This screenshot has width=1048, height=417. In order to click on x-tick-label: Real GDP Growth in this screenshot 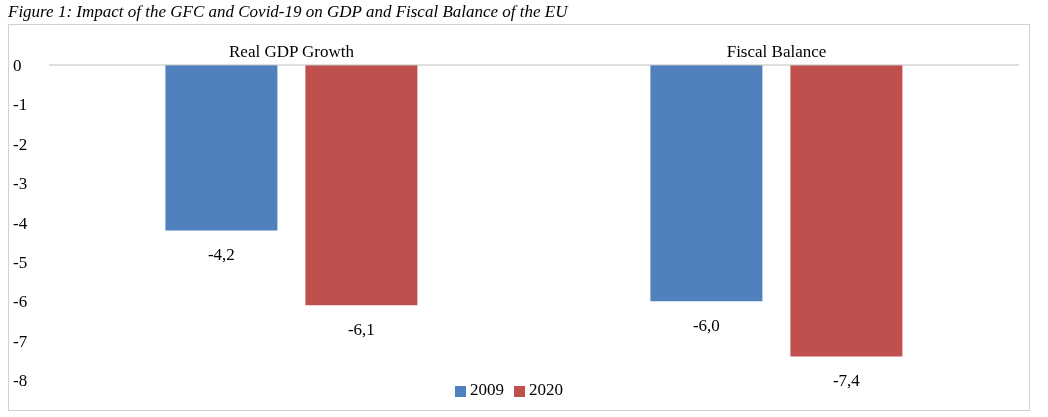, I will do `click(292, 51)`.